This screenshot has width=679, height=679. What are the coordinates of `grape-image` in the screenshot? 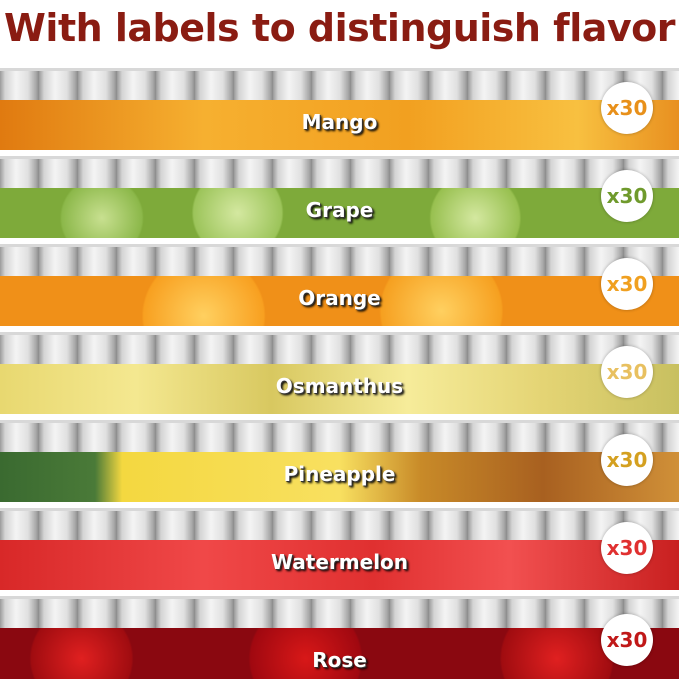 It's located at (339, 213).